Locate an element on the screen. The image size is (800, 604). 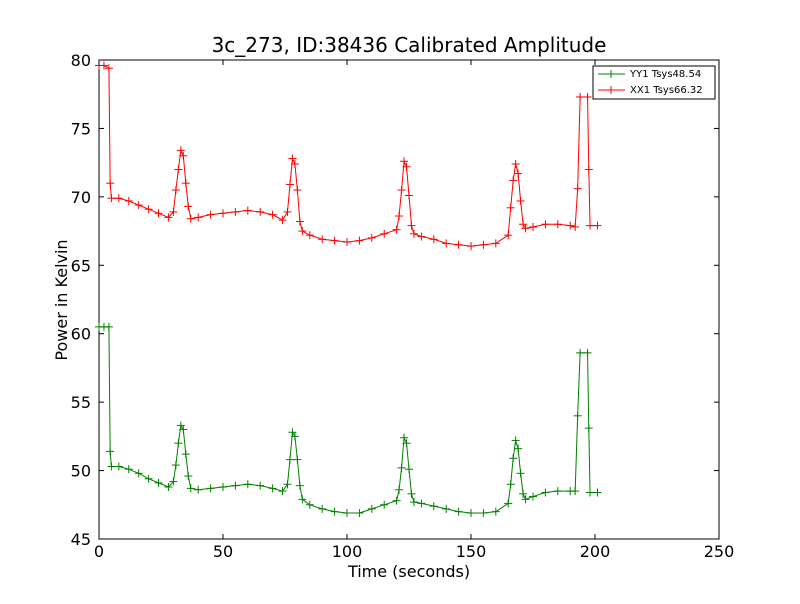
legend: YY1 Tsys48.54 XX1 Tsys66.32 is located at coordinates (654, 82).